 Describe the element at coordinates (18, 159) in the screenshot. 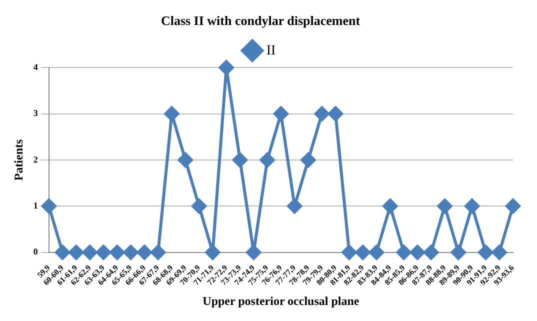

I see `y-axis-title: Patients` at that location.